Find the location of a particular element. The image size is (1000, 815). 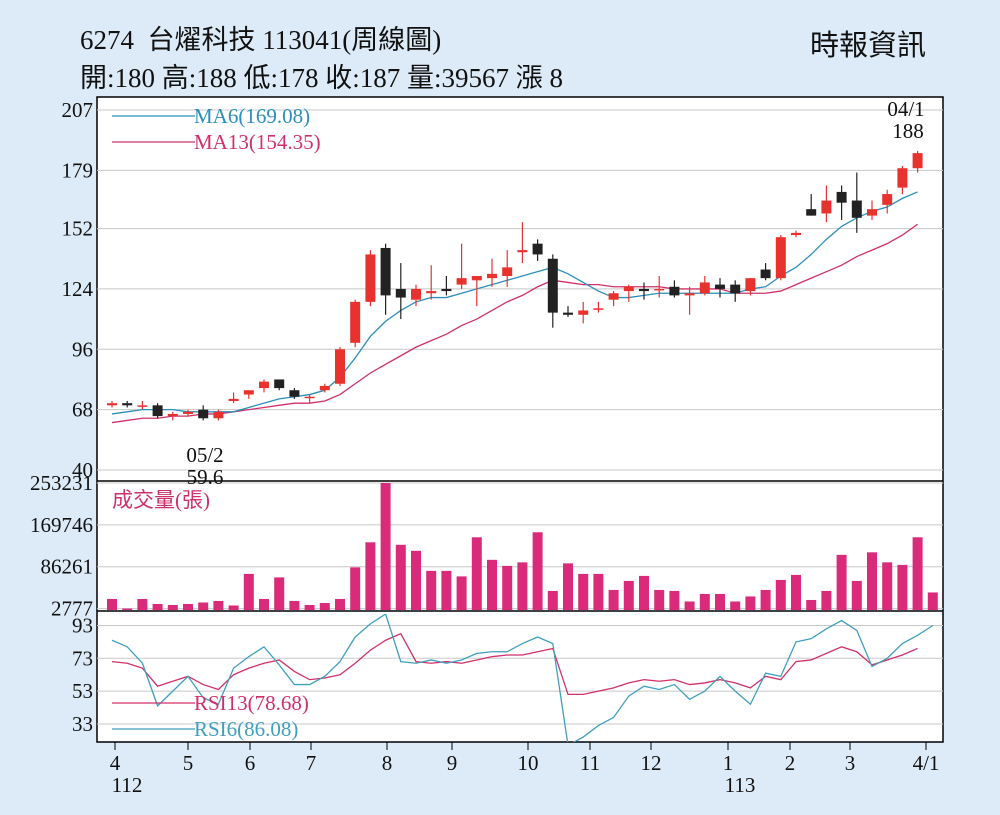

ma6-legend: MA6(169.08) is located at coordinates (252, 116).